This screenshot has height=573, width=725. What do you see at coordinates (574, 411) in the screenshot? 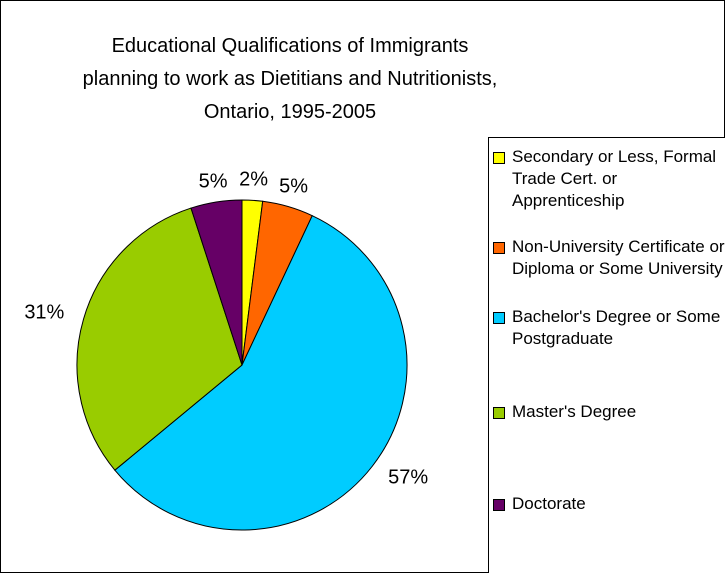
I see `legend-label: Master's Degree` at bounding box center [574, 411].